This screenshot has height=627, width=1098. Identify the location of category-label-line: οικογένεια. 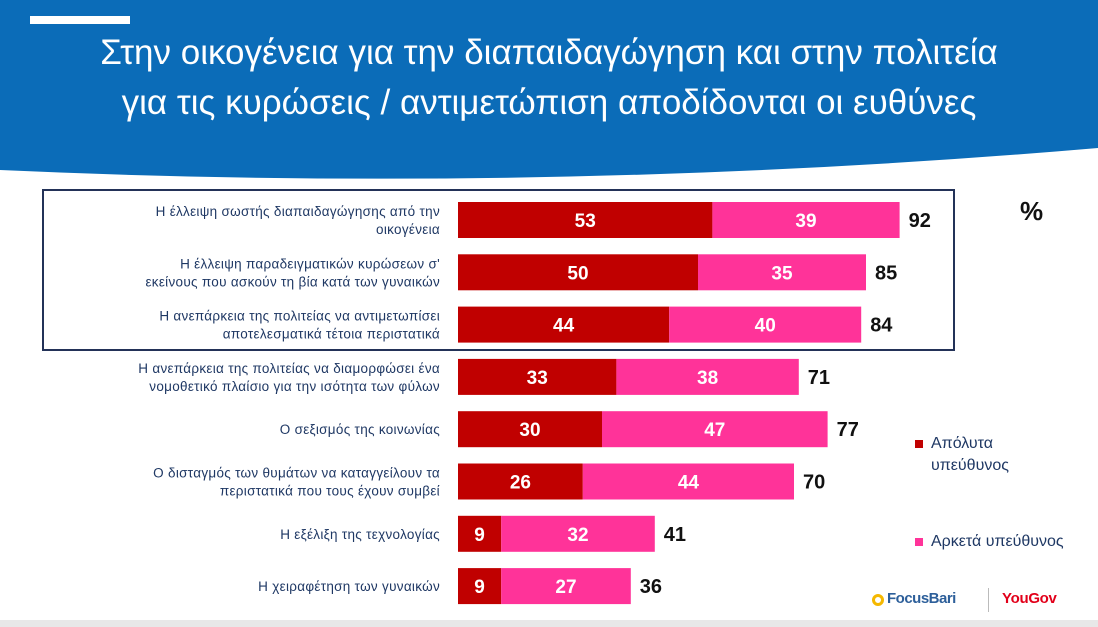
(408, 229).